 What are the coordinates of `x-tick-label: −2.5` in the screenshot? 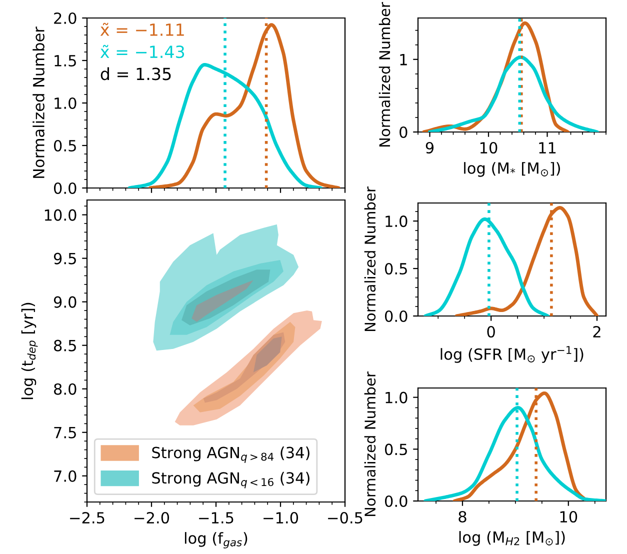 It's located at (87, 518).